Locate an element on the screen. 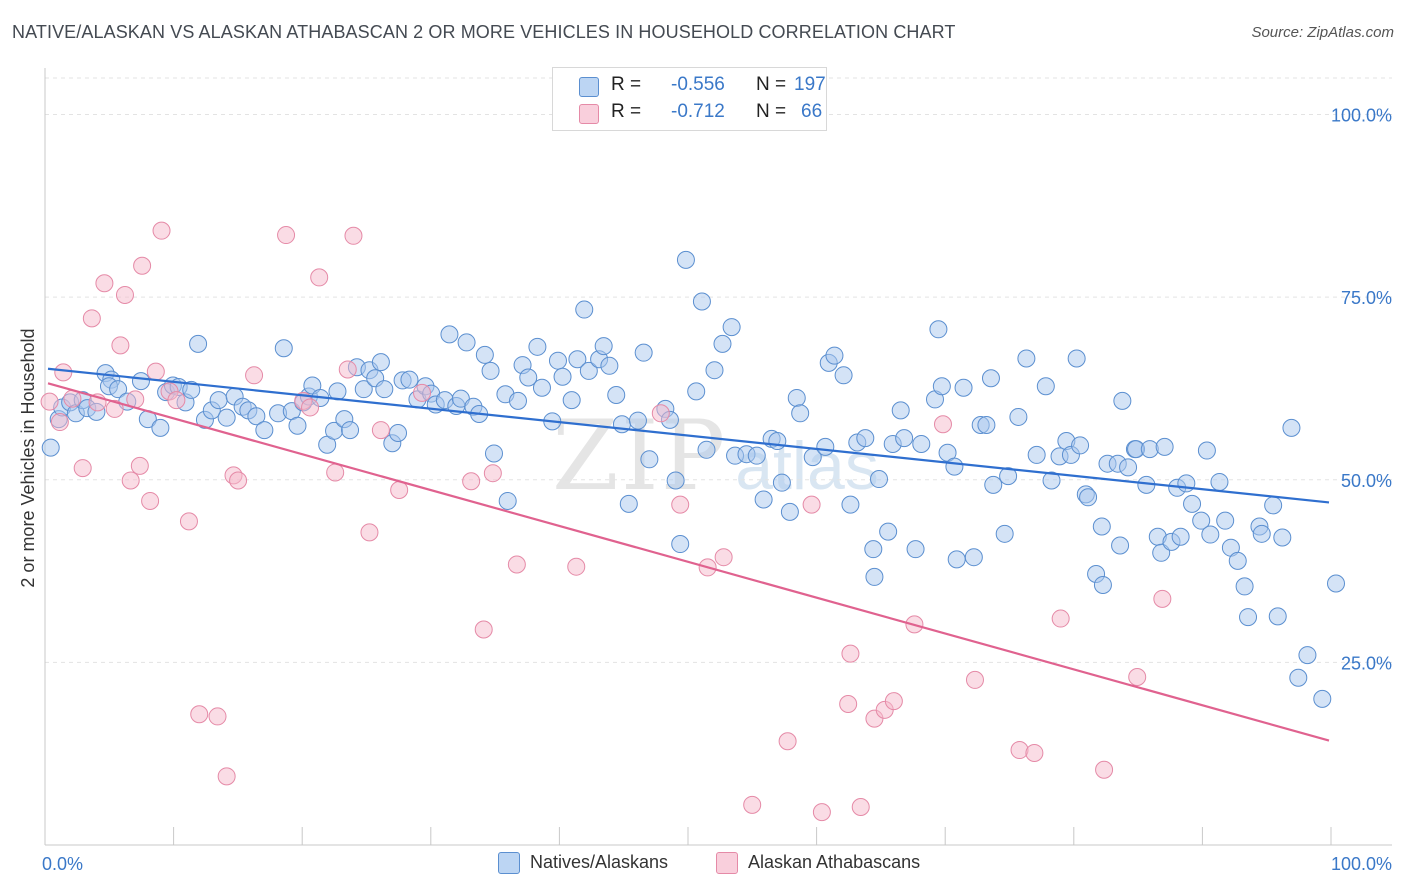  legend-natives-swatch is located at coordinates (509, 863).